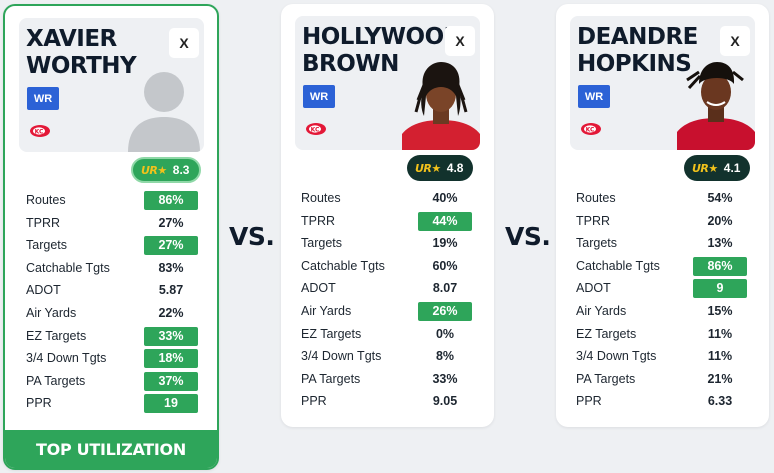  Describe the element at coordinates (387, 83) in the screenshot. I see `player-header: HOLLYWOOD BROWN X WR KC` at that location.